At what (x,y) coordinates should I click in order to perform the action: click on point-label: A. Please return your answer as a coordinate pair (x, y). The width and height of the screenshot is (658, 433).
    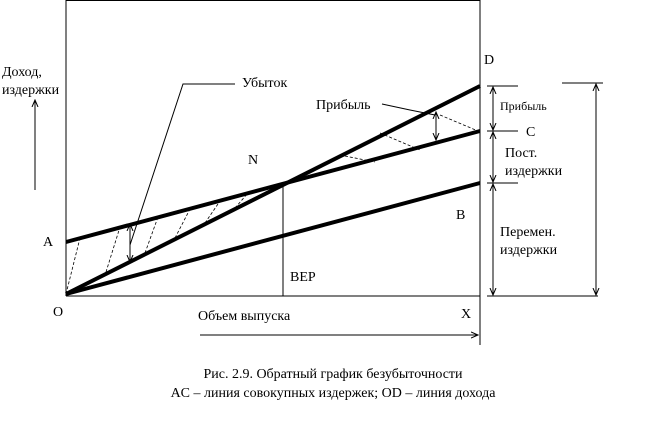
    Looking at the image, I should click on (48, 242).